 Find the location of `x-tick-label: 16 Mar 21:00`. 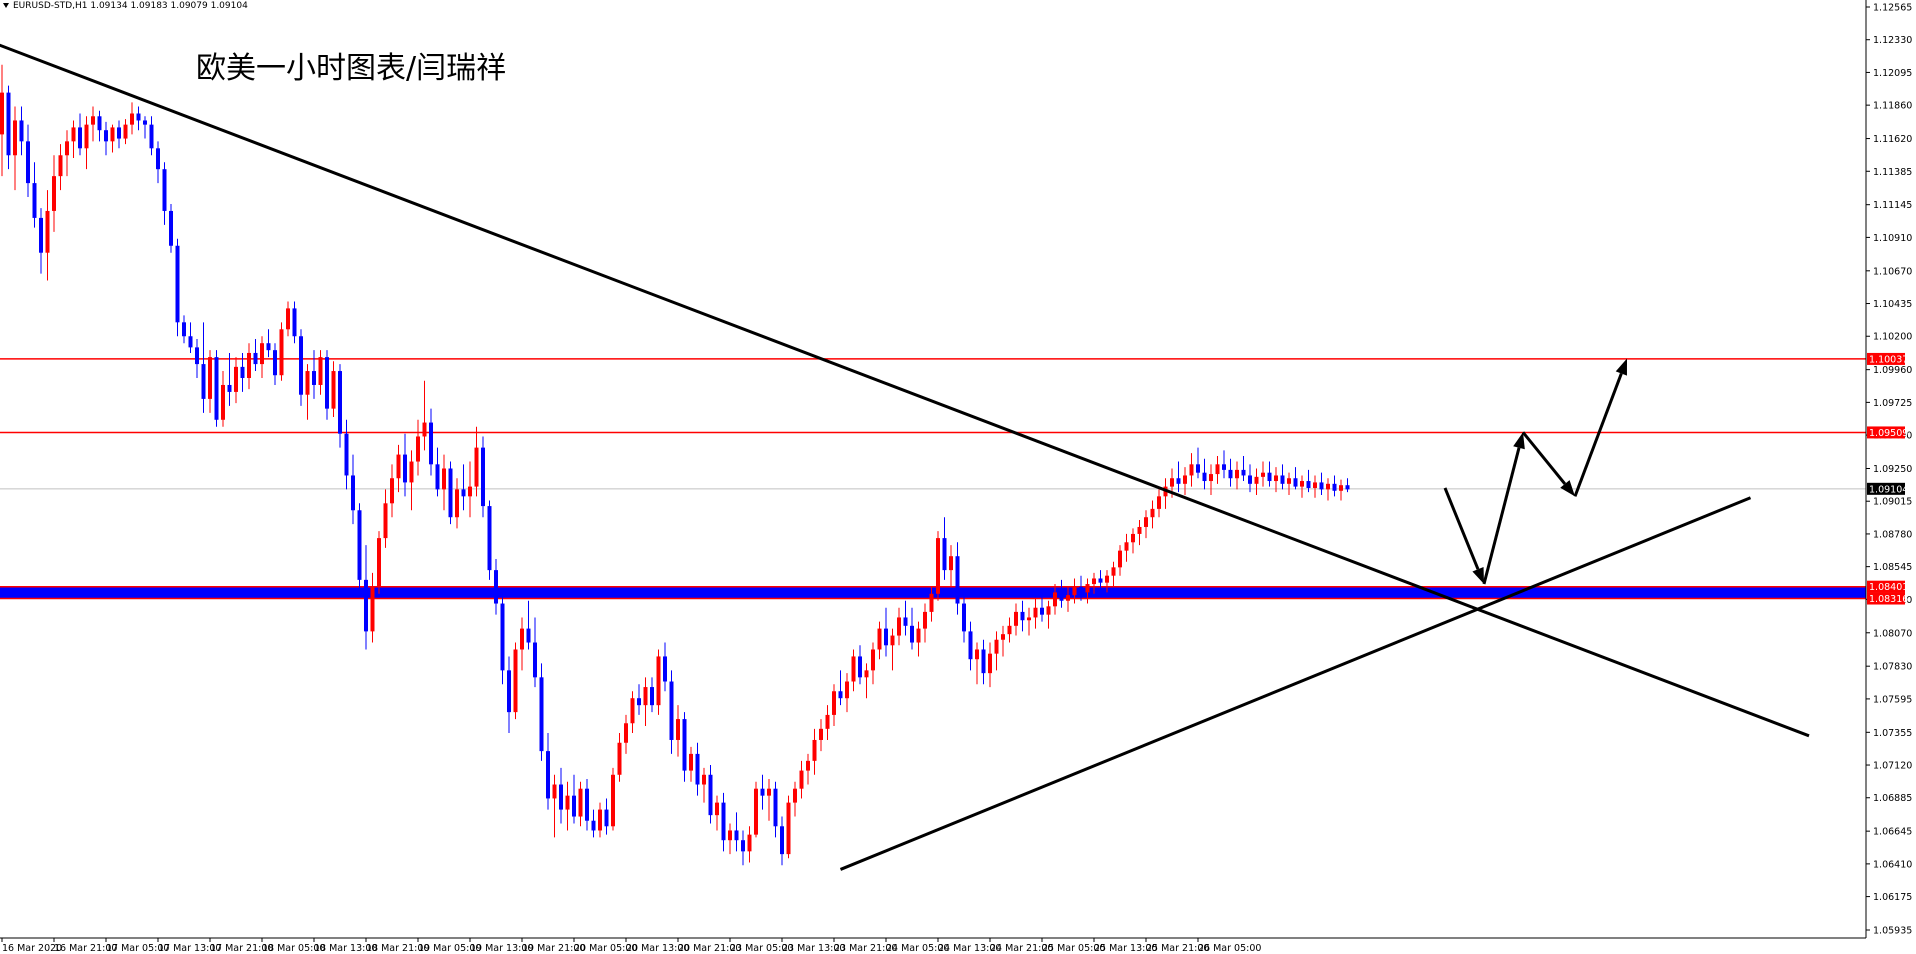

x-tick-label: 16 Mar 21:00 is located at coordinates (85, 948).